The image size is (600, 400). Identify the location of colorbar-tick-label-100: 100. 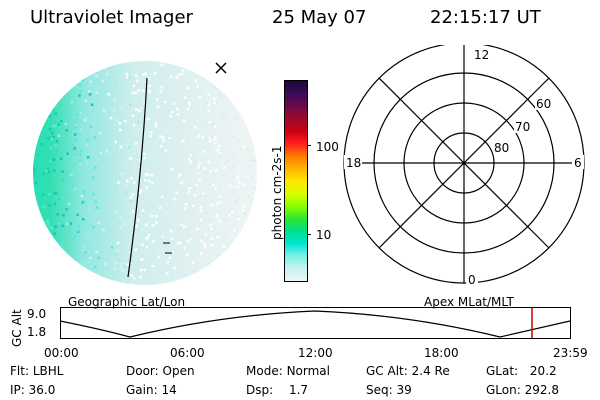
(327, 147).